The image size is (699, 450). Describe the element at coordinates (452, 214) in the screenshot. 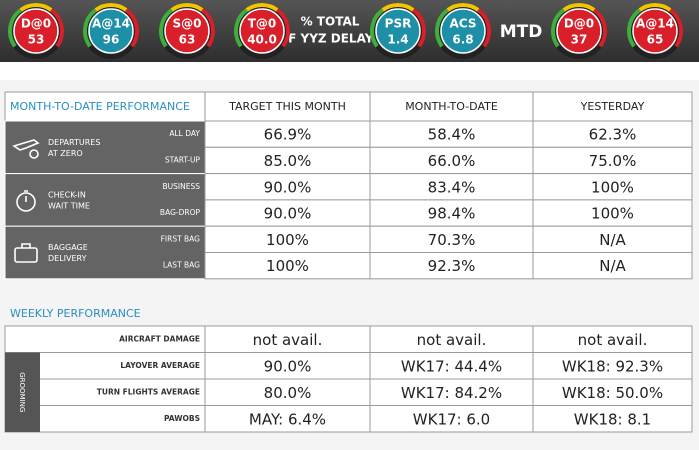

I see `cell-value: 98.4%` at that location.